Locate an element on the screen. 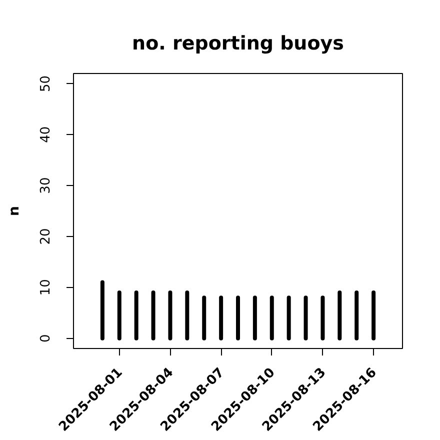 The height and width of the screenshot is (440, 440). y-tick-label: 20 is located at coordinates (46, 236).